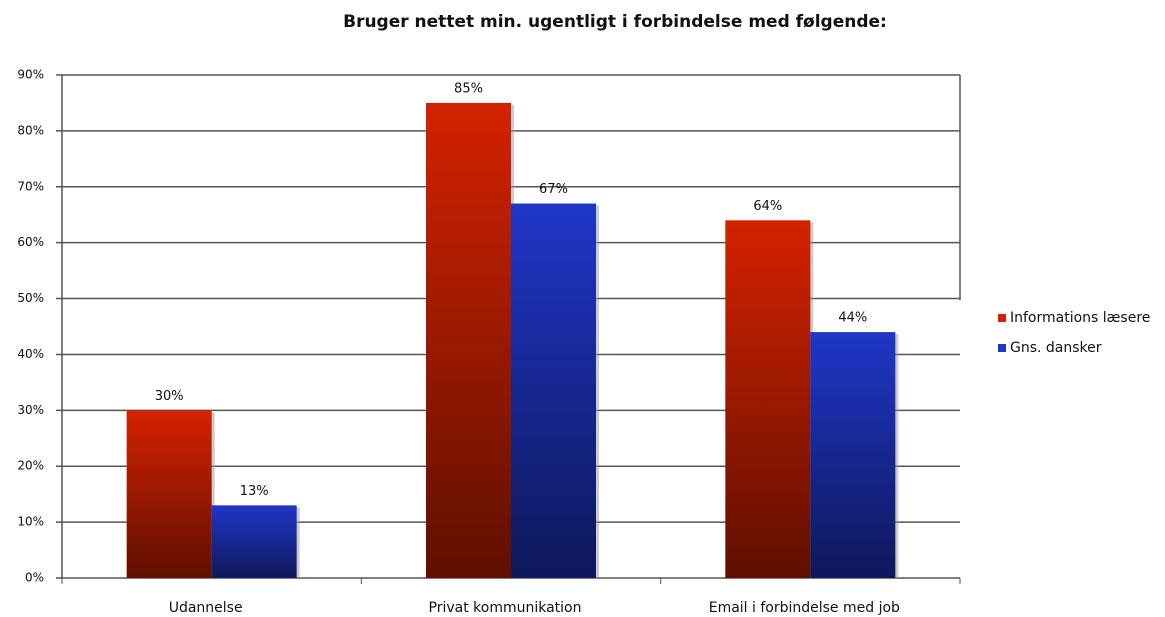 The width and height of the screenshot is (1165, 617). Describe the element at coordinates (169, 396) in the screenshot. I see `data-label: 30%` at that location.